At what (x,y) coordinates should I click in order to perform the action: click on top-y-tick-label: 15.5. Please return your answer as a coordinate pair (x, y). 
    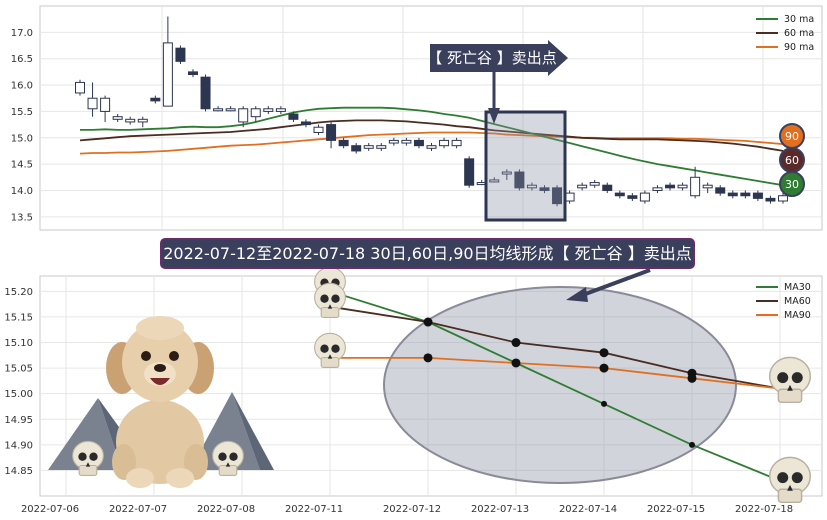
    Looking at the image, I should click on (22, 112).